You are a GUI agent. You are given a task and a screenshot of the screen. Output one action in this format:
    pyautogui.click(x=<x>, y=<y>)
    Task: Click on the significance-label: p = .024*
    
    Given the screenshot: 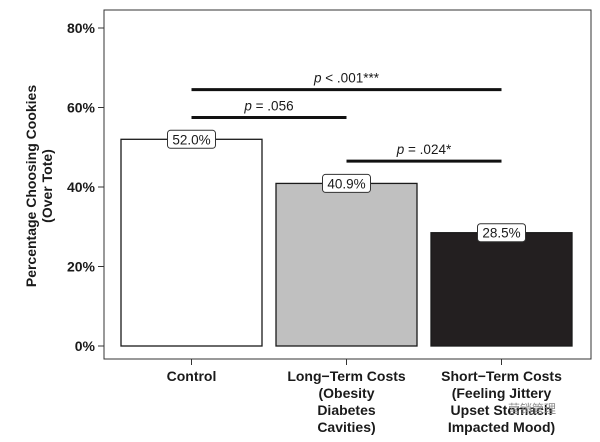 What is the action you would take?
    pyautogui.click(x=424, y=149)
    